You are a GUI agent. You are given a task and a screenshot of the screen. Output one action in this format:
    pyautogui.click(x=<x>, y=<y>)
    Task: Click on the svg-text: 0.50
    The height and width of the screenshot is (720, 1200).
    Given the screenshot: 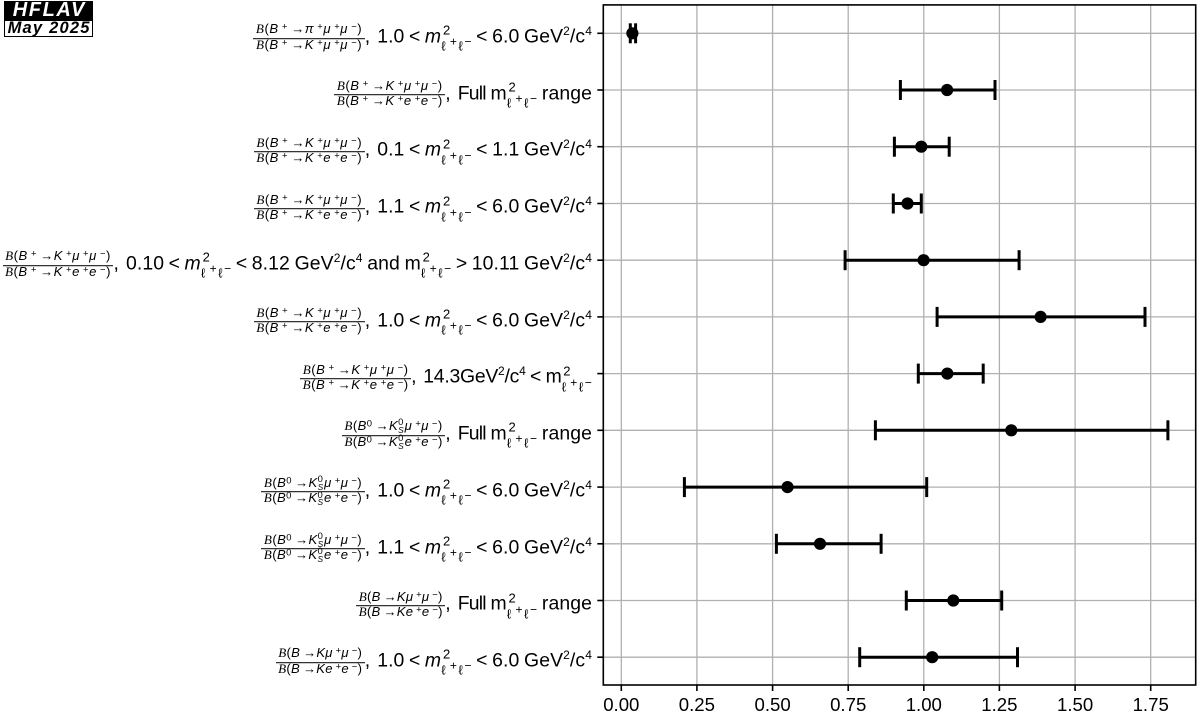 What is the action you would take?
    pyautogui.click(x=772, y=704)
    